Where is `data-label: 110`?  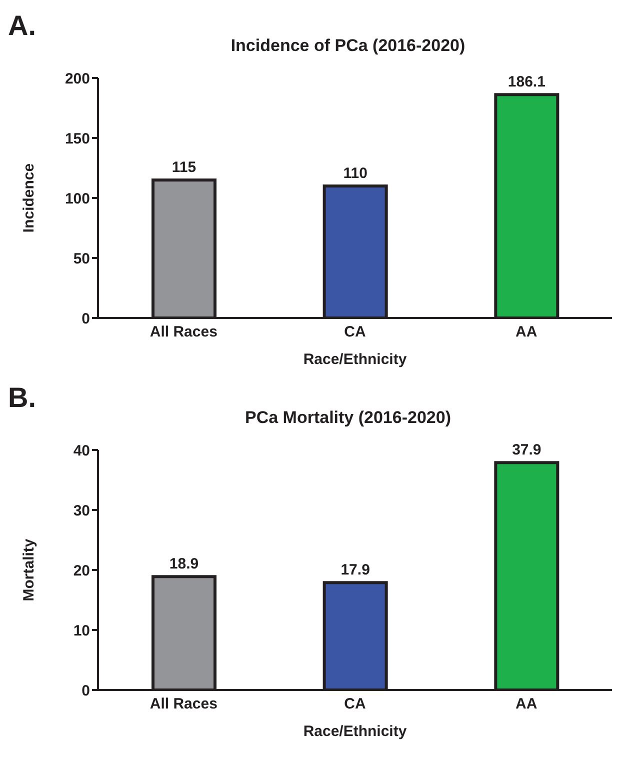 data-label: 110 is located at coordinates (355, 173).